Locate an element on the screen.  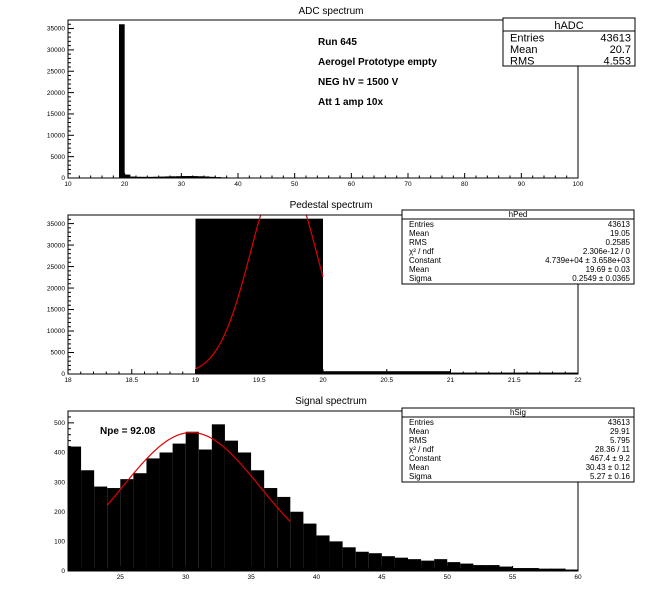
x-tick-label: 70 is located at coordinates (408, 184).